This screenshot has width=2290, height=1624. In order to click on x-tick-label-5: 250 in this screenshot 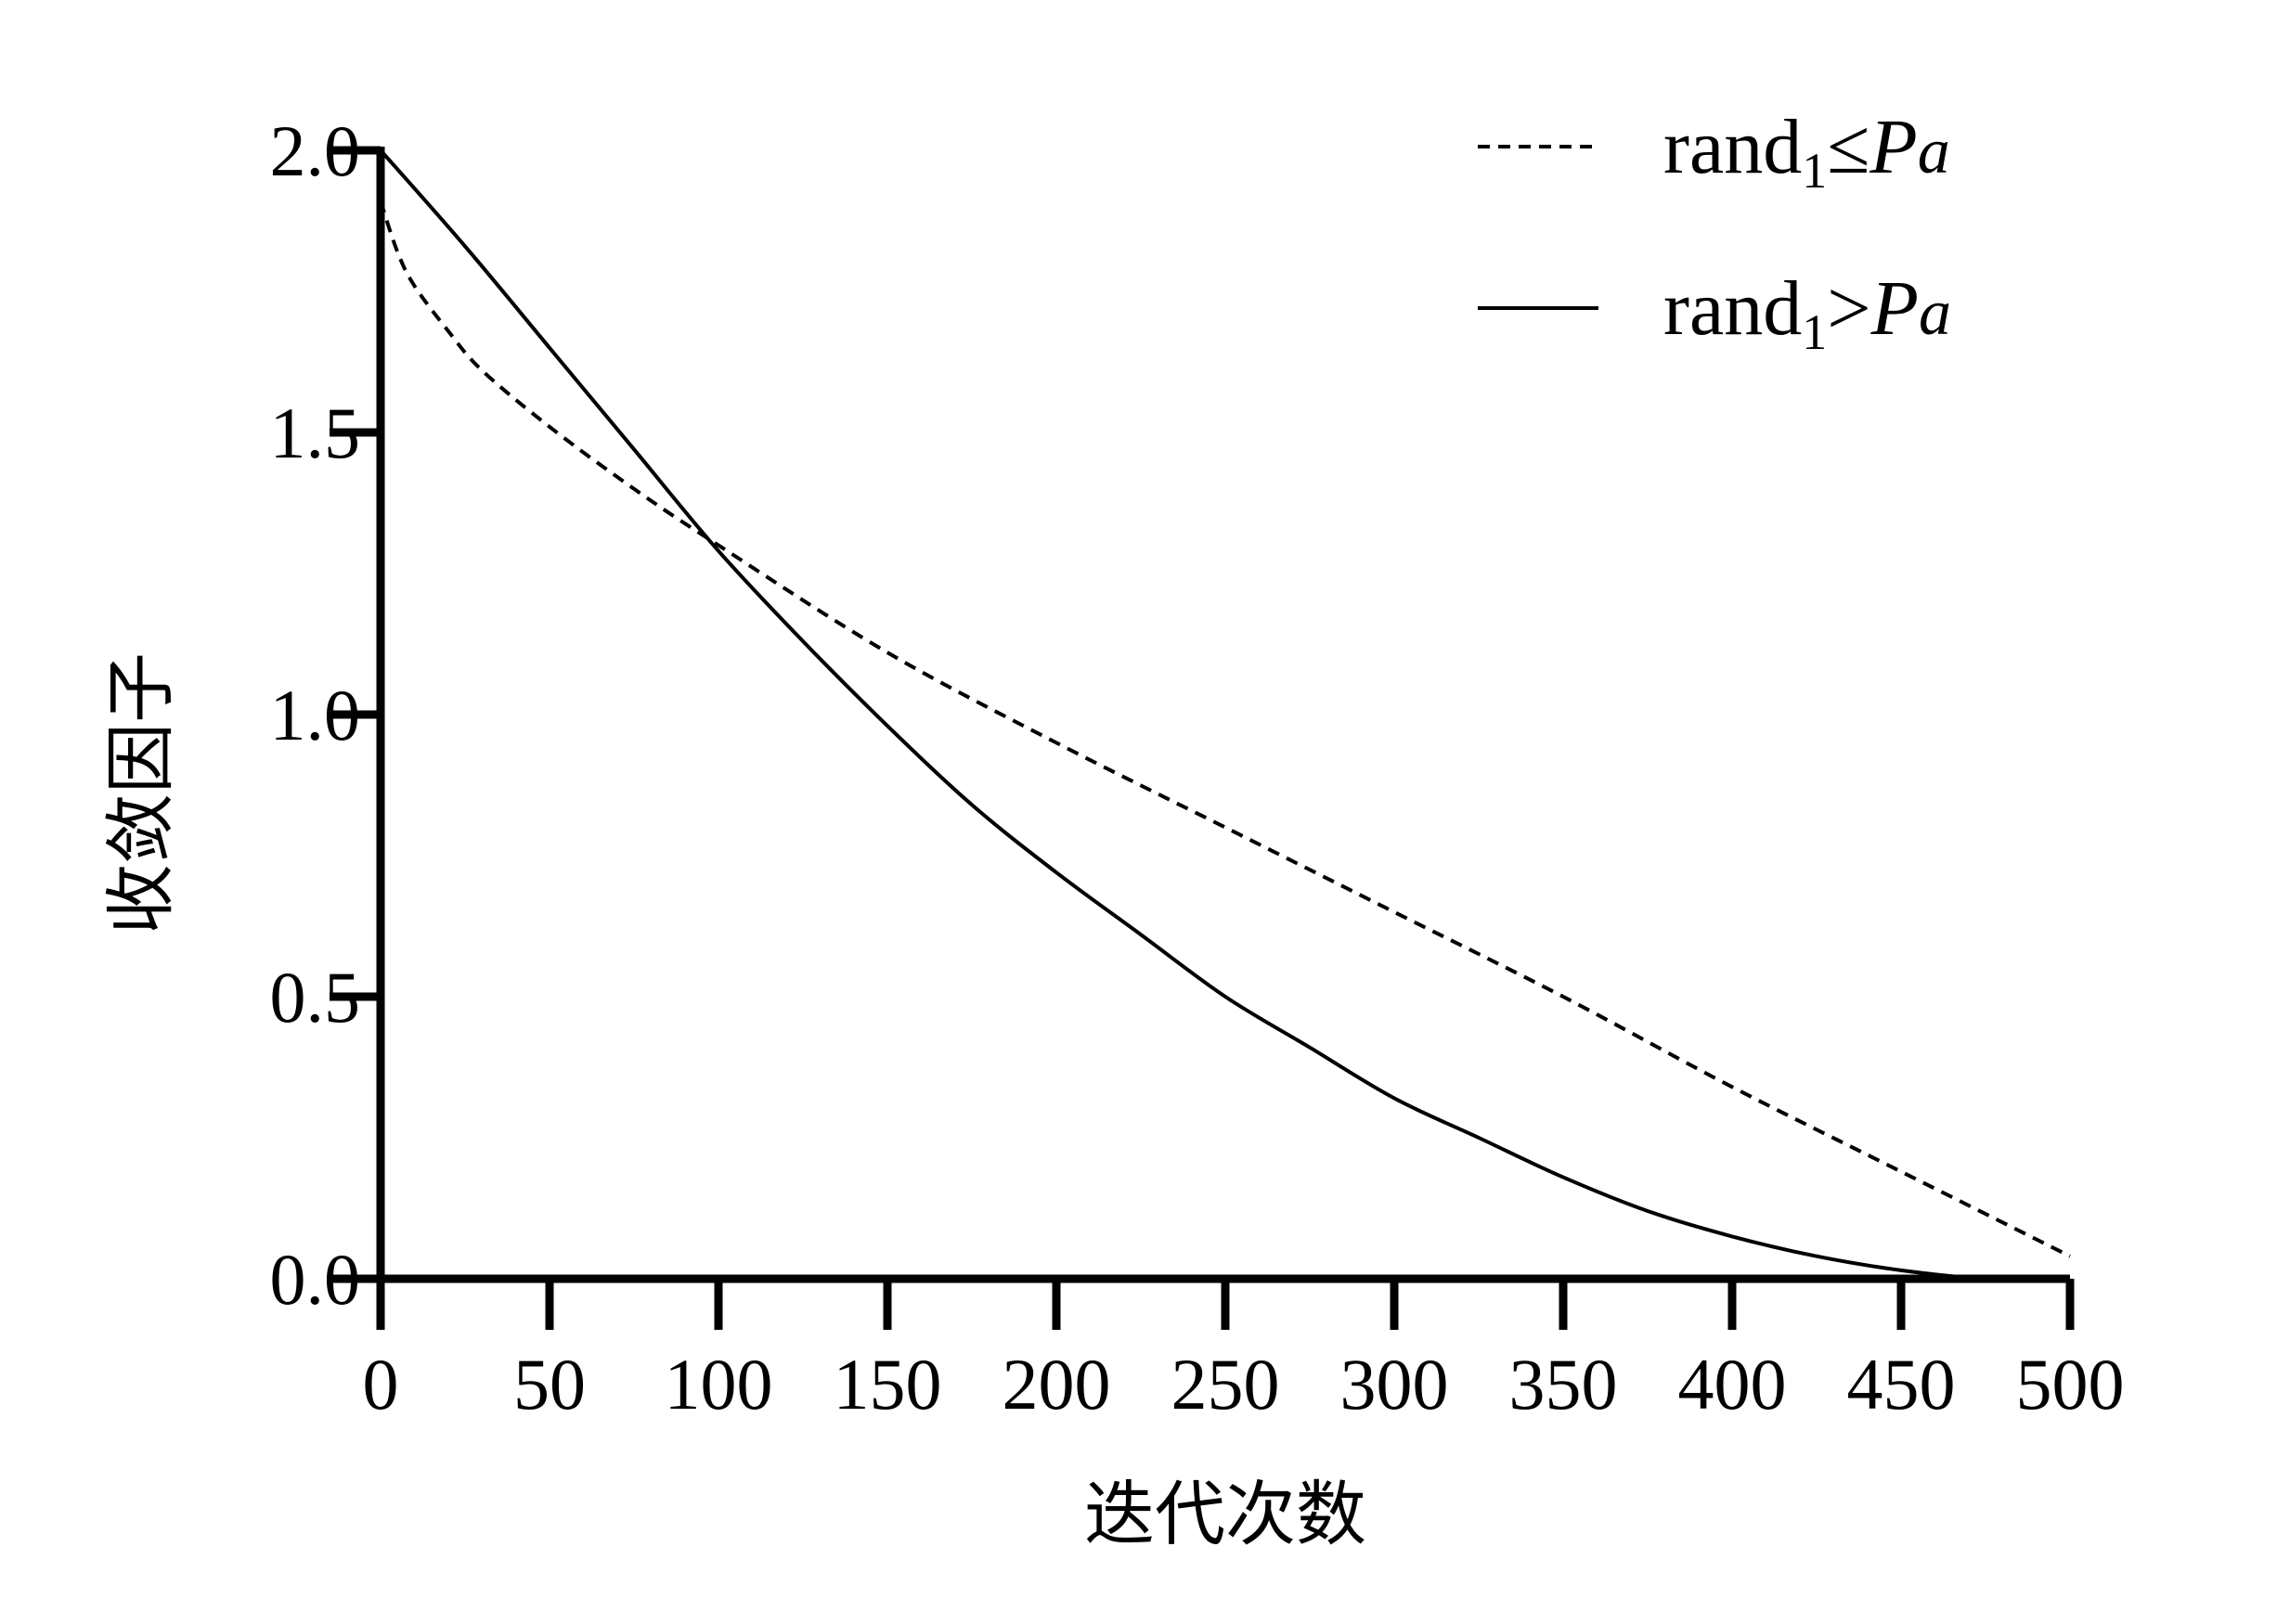, I will do `click(1226, 1384)`.